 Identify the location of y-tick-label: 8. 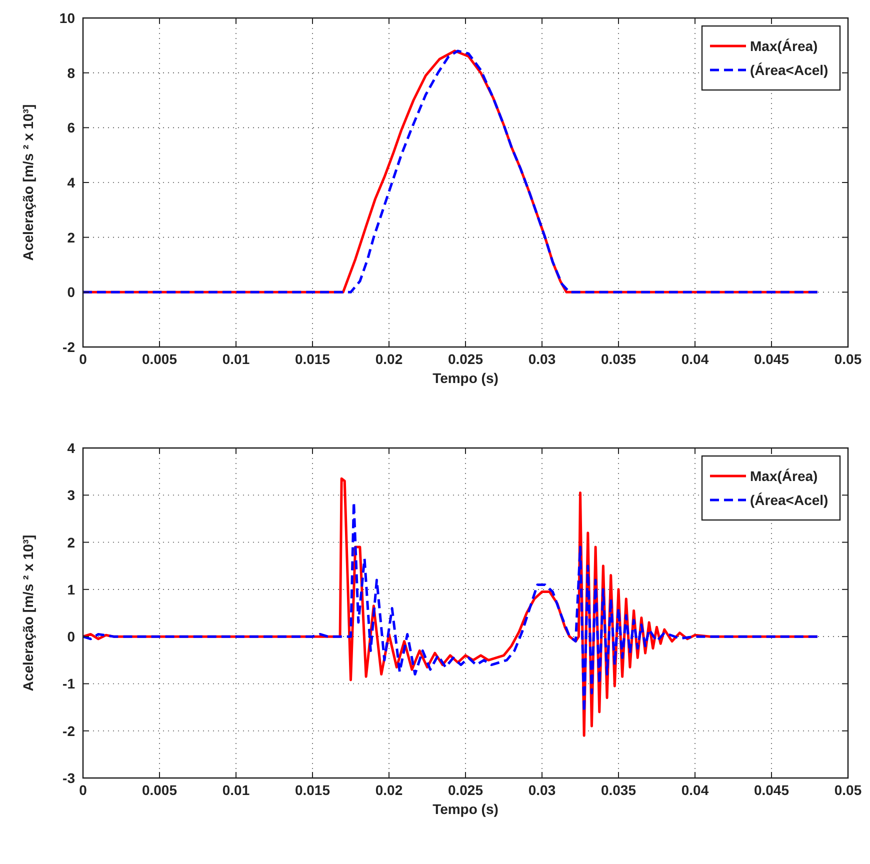
(71, 72).